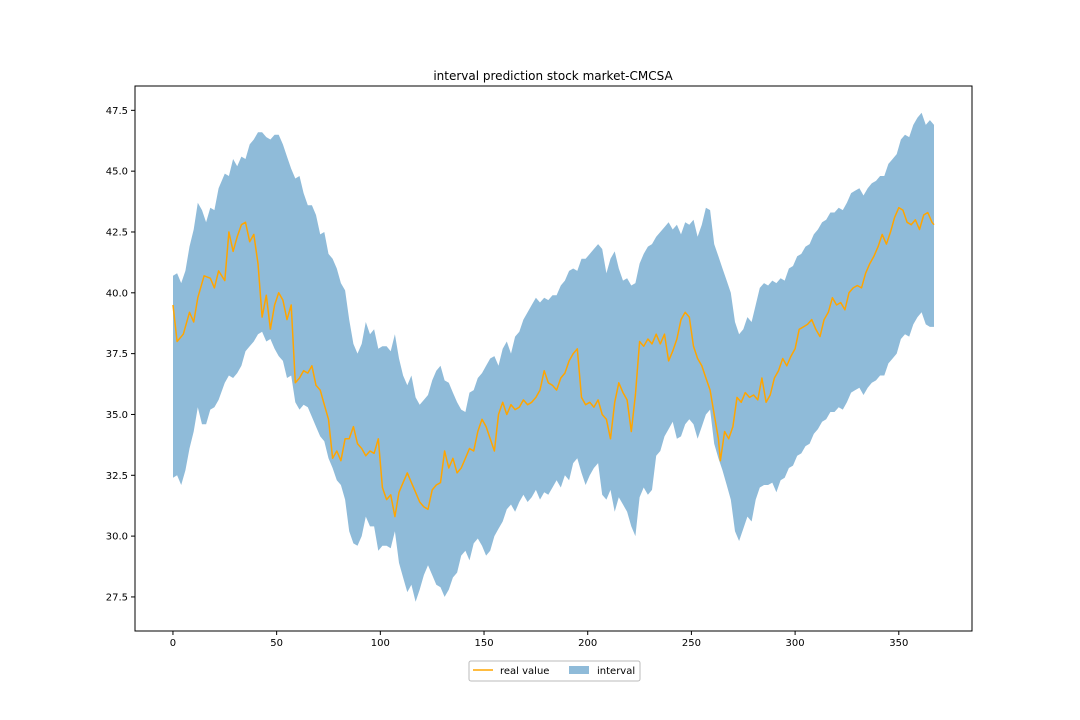  What do you see at coordinates (898, 643) in the screenshot?
I see `x-tick-label: 350` at bounding box center [898, 643].